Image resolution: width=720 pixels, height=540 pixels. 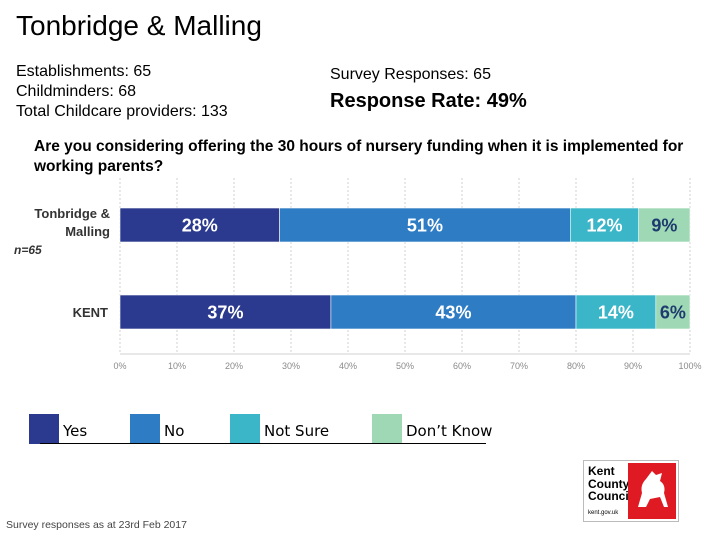 I want to click on legend-label-yes: Yes, so click(x=75, y=431).